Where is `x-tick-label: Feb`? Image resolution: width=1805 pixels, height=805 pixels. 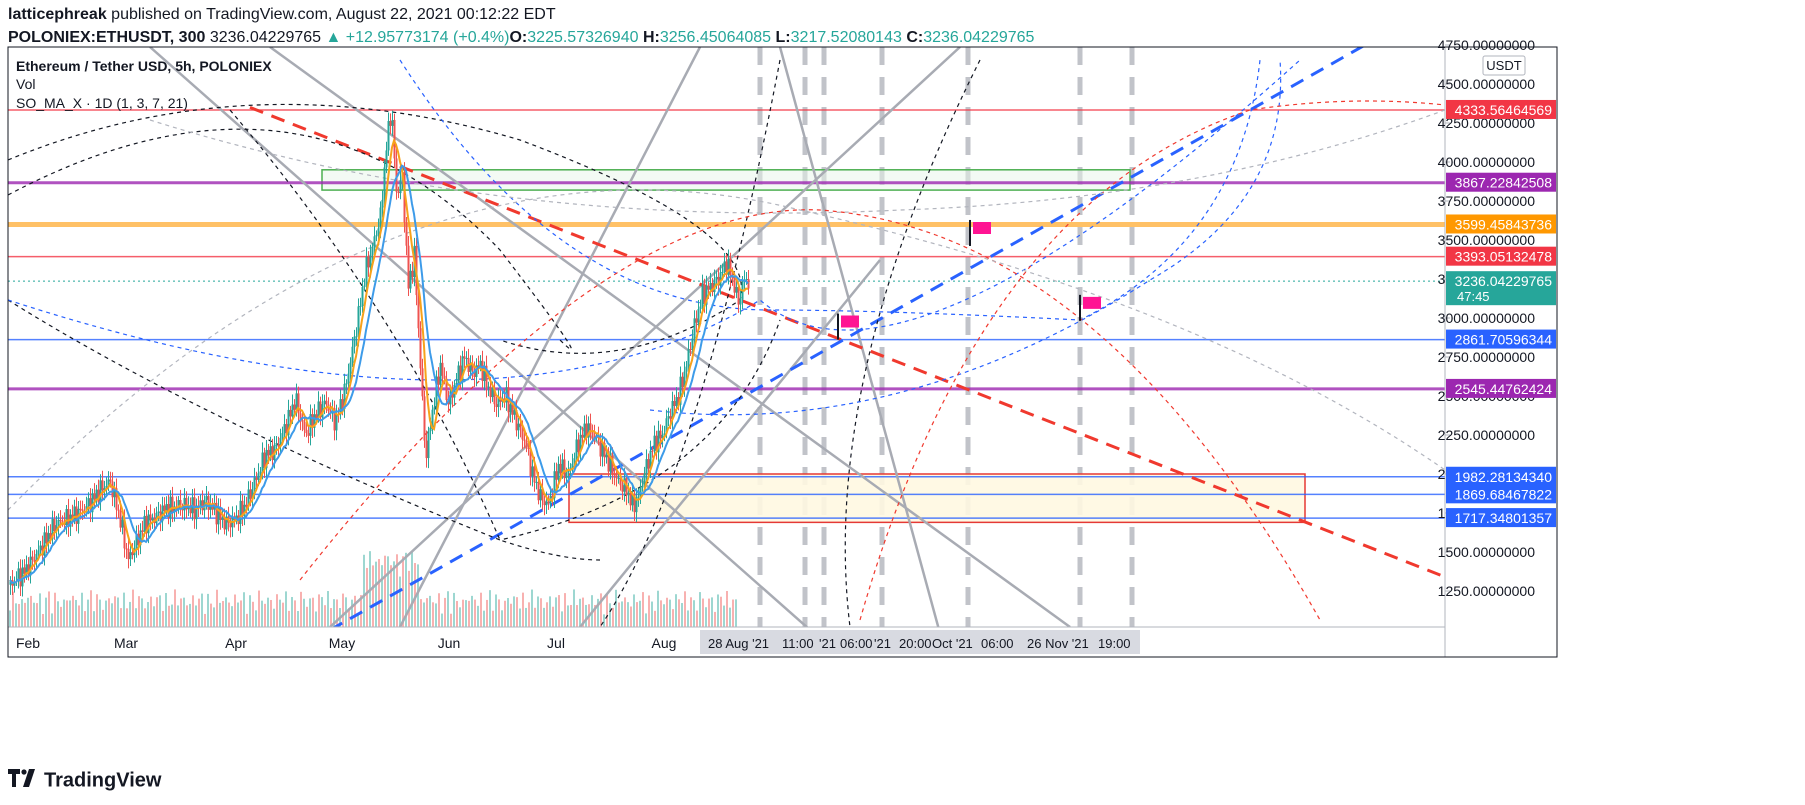
x-tick-label: Feb is located at coordinates (28, 643).